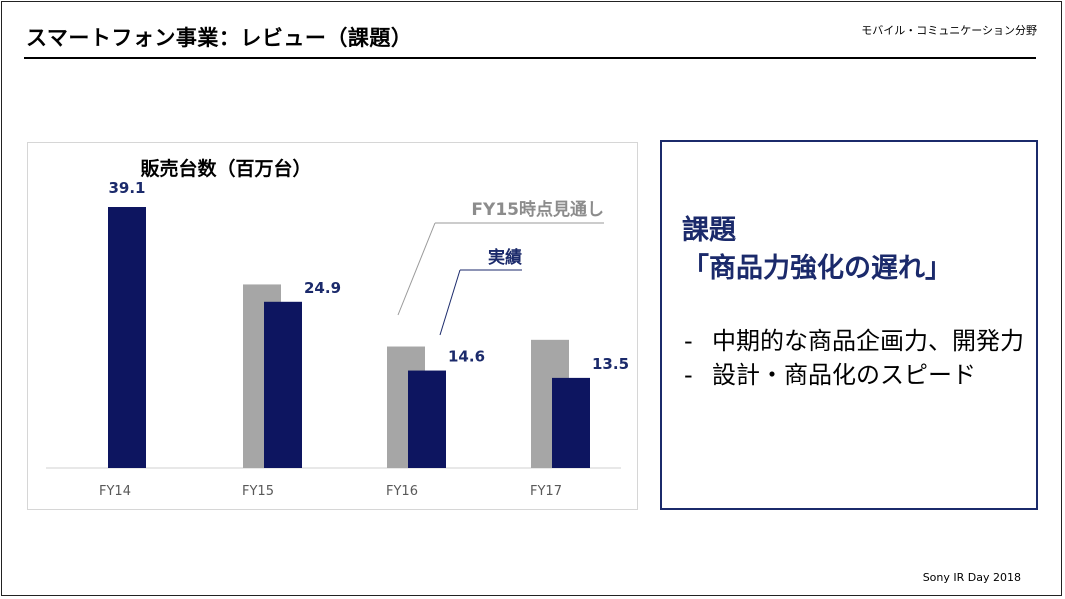 The width and height of the screenshot is (1065, 599). I want to click on x-tick-label: FY16, so click(402, 491).